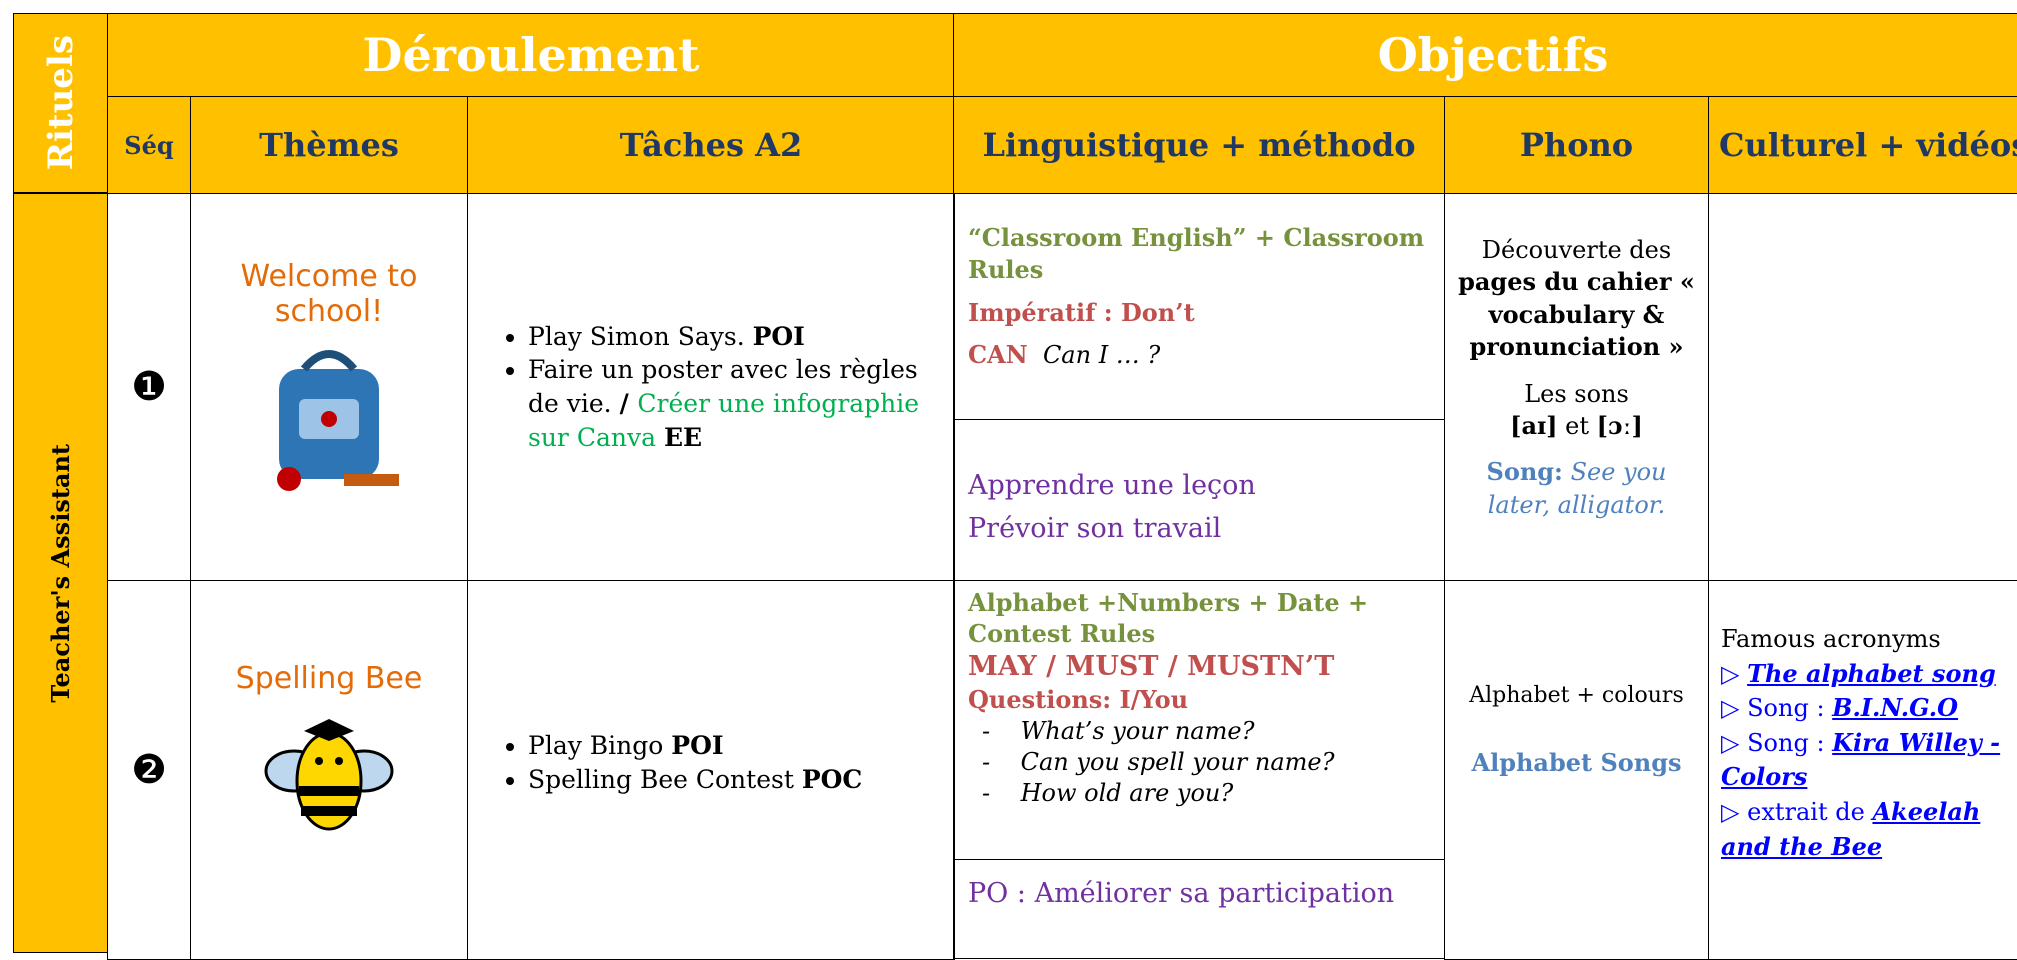 The height and width of the screenshot is (960, 2017). What do you see at coordinates (1577, 488) in the screenshot?
I see `text: See you later, alligator.` at bounding box center [1577, 488].